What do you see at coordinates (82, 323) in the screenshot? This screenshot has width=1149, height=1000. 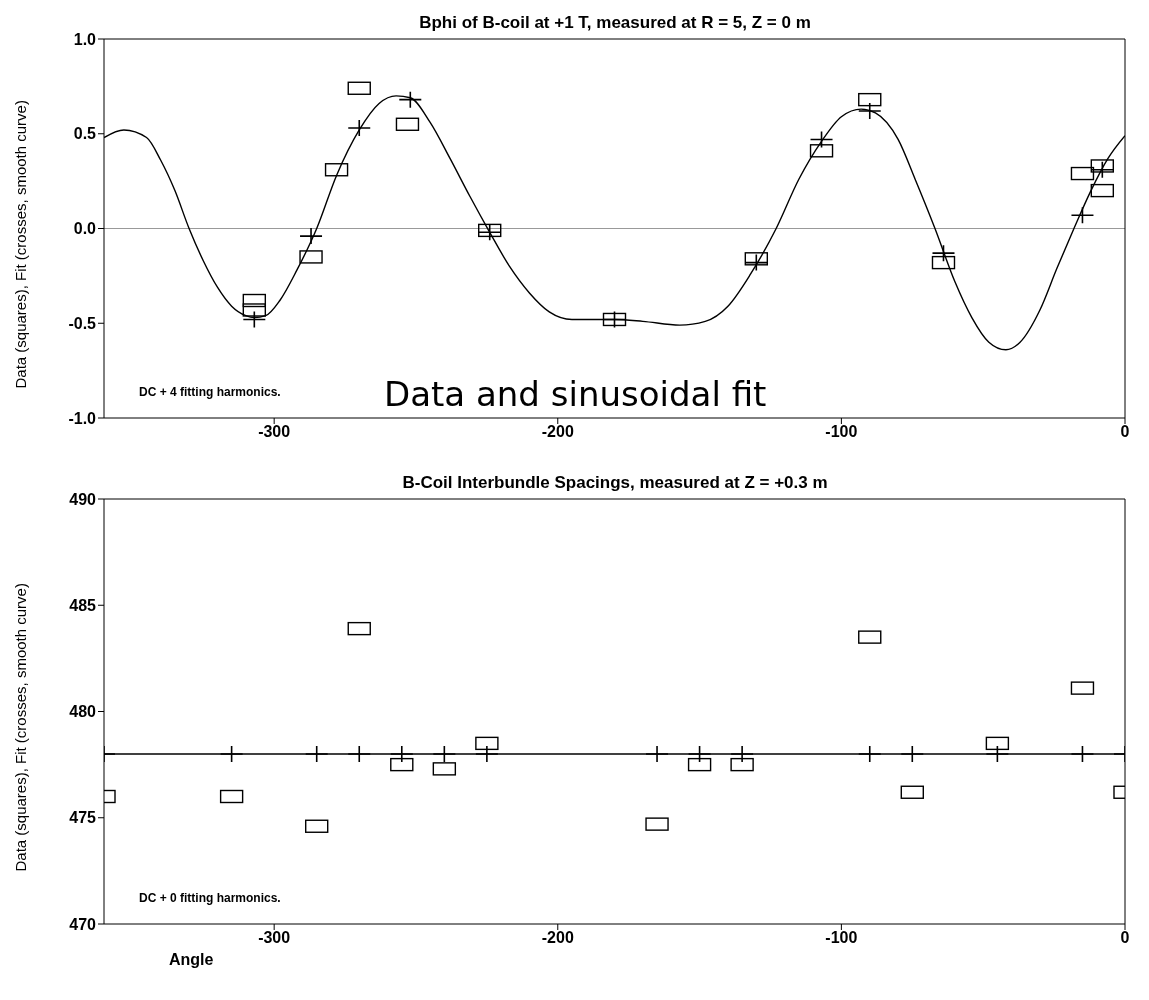 I see `y-tick-label: -0.5` at bounding box center [82, 323].